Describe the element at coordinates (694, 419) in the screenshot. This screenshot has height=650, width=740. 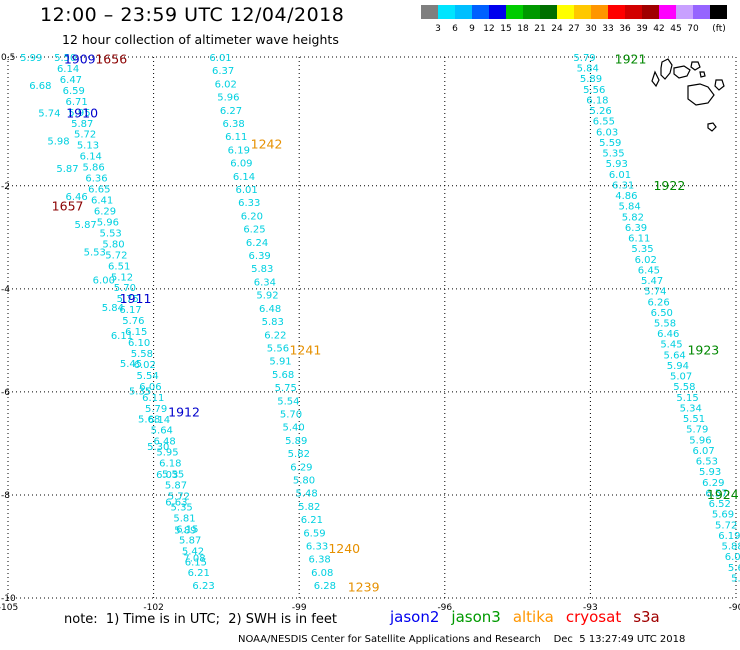
I see `swh-value: 5.51` at that location.